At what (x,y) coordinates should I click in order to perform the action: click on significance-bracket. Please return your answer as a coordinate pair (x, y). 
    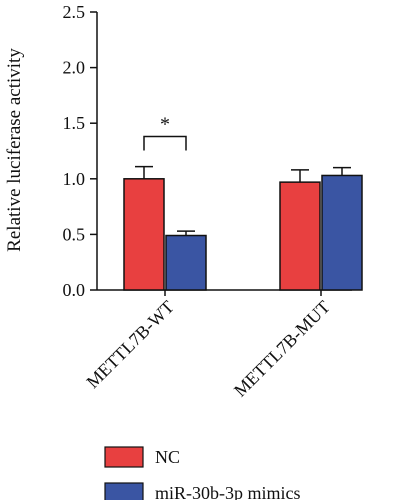
    Looking at the image, I should click on (165, 143).